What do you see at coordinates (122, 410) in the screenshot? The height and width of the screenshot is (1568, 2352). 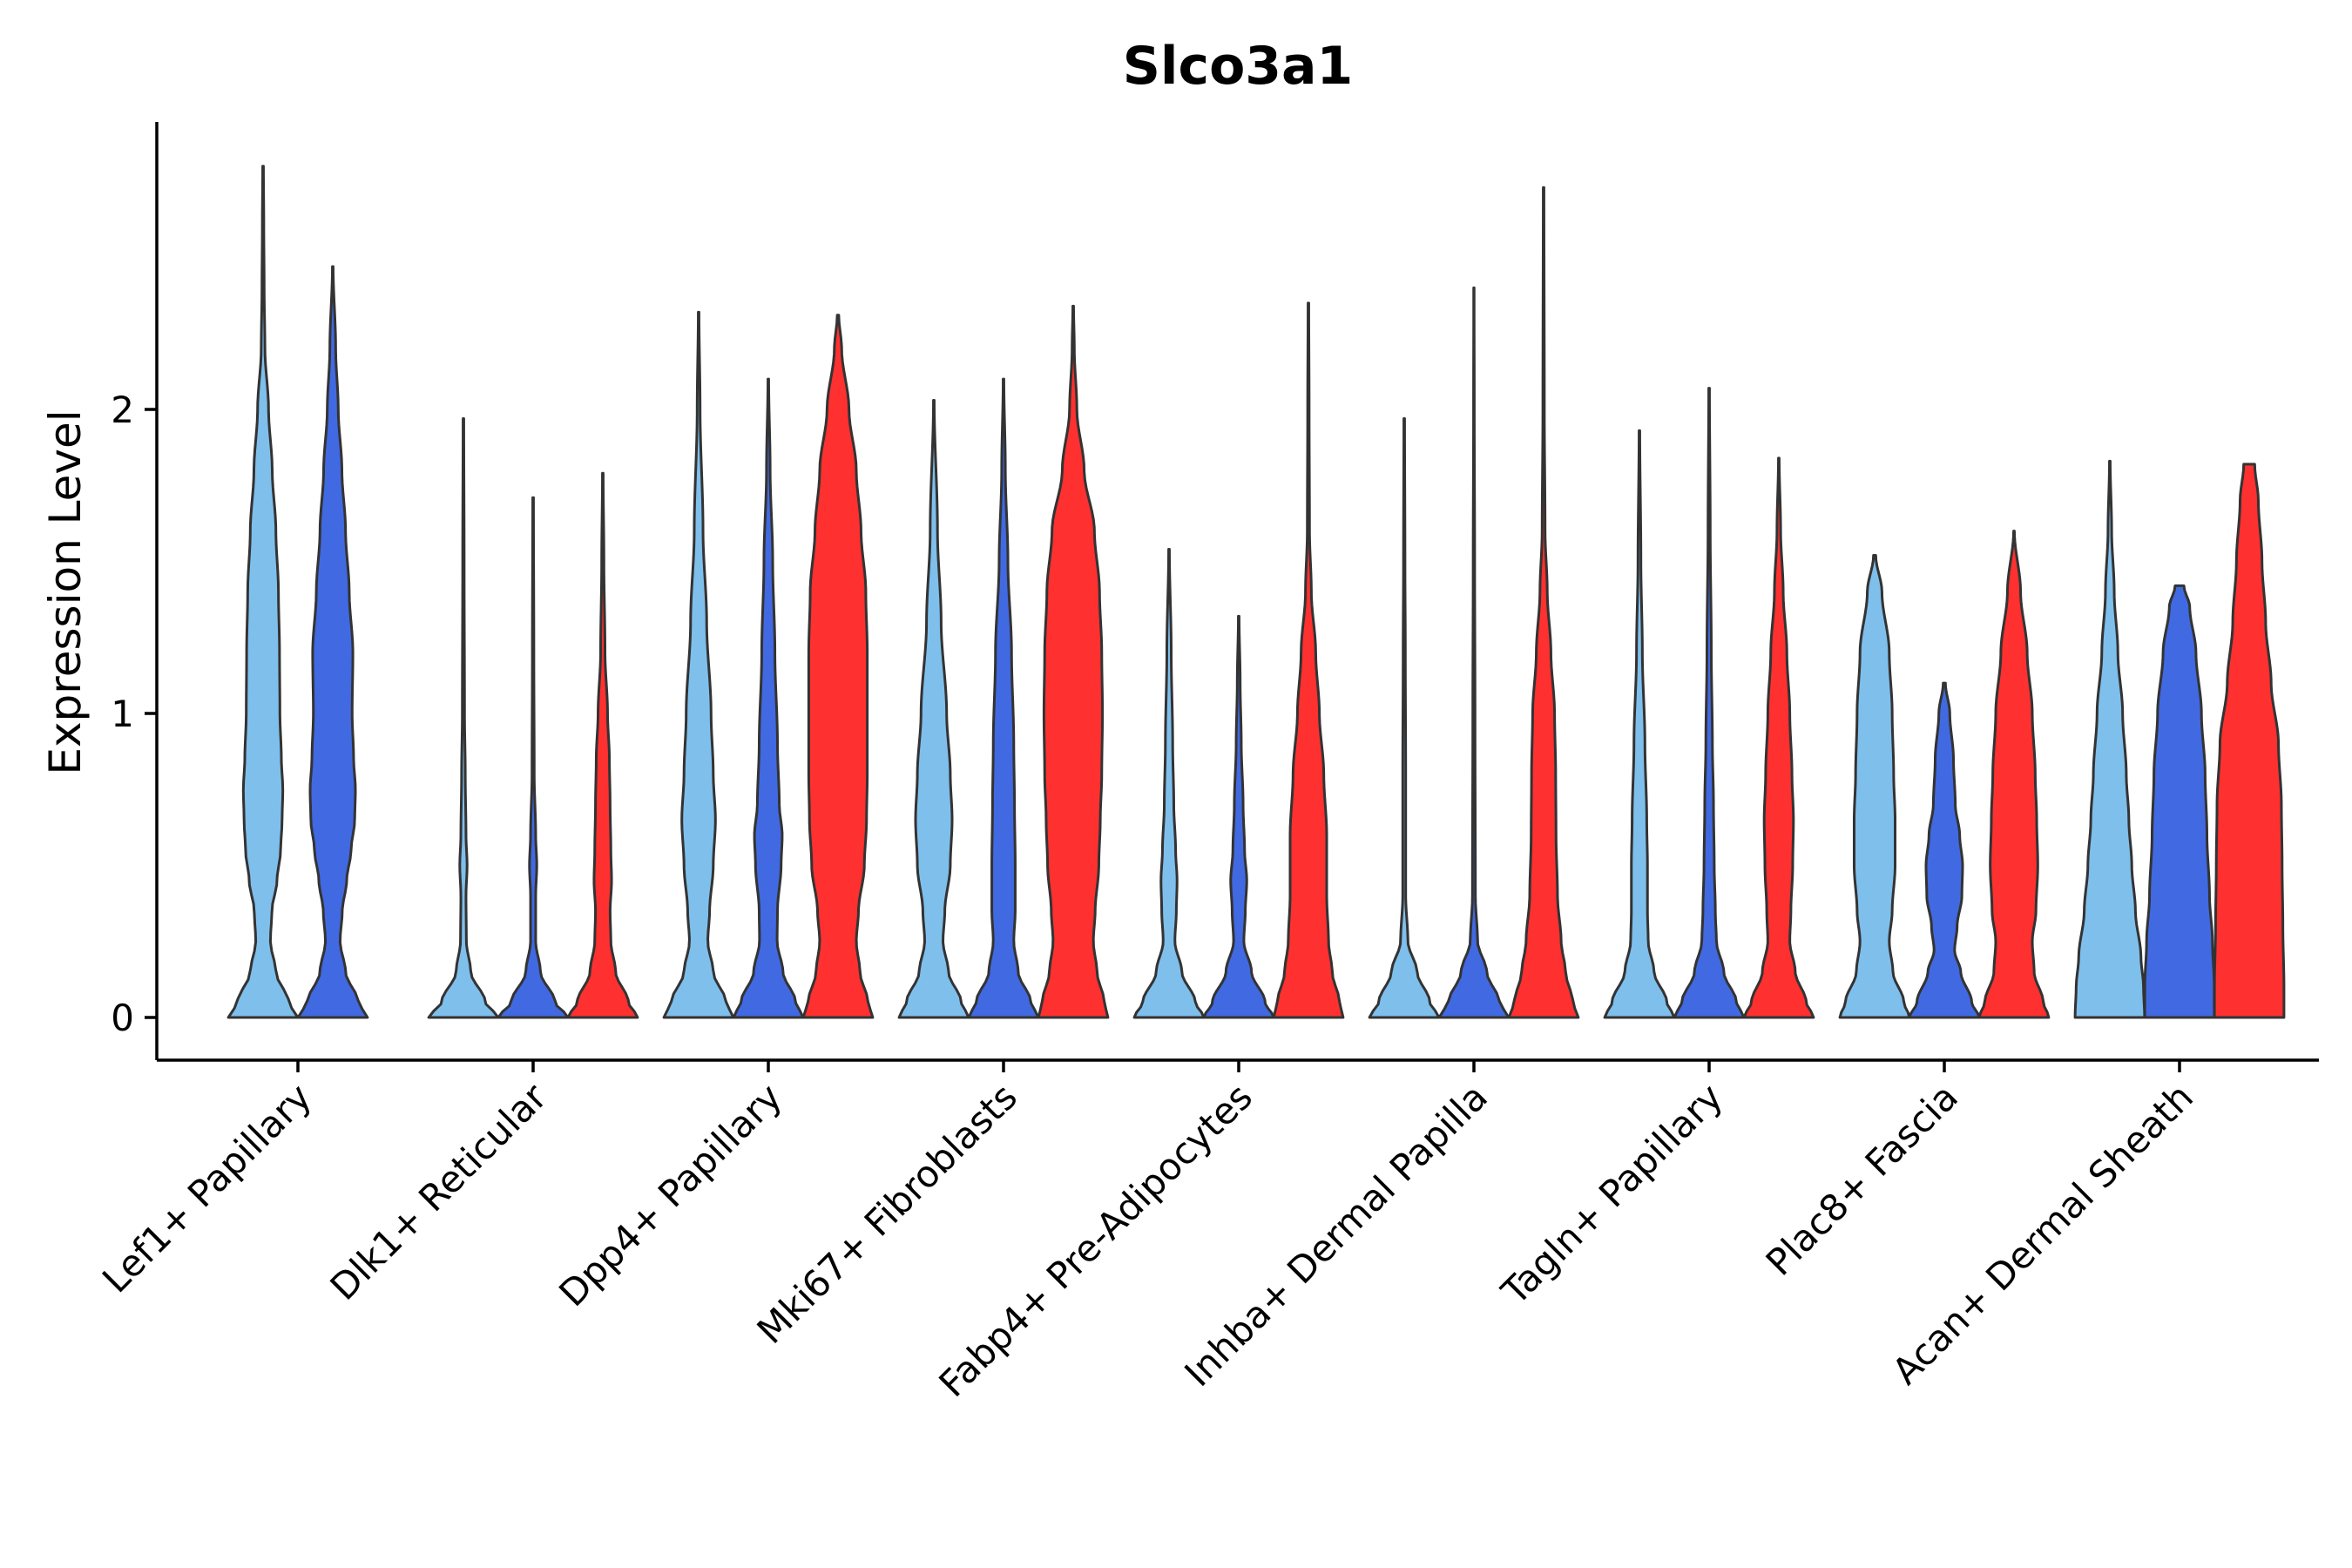 I see `y-tick-label: 2` at bounding box center [122, 410].